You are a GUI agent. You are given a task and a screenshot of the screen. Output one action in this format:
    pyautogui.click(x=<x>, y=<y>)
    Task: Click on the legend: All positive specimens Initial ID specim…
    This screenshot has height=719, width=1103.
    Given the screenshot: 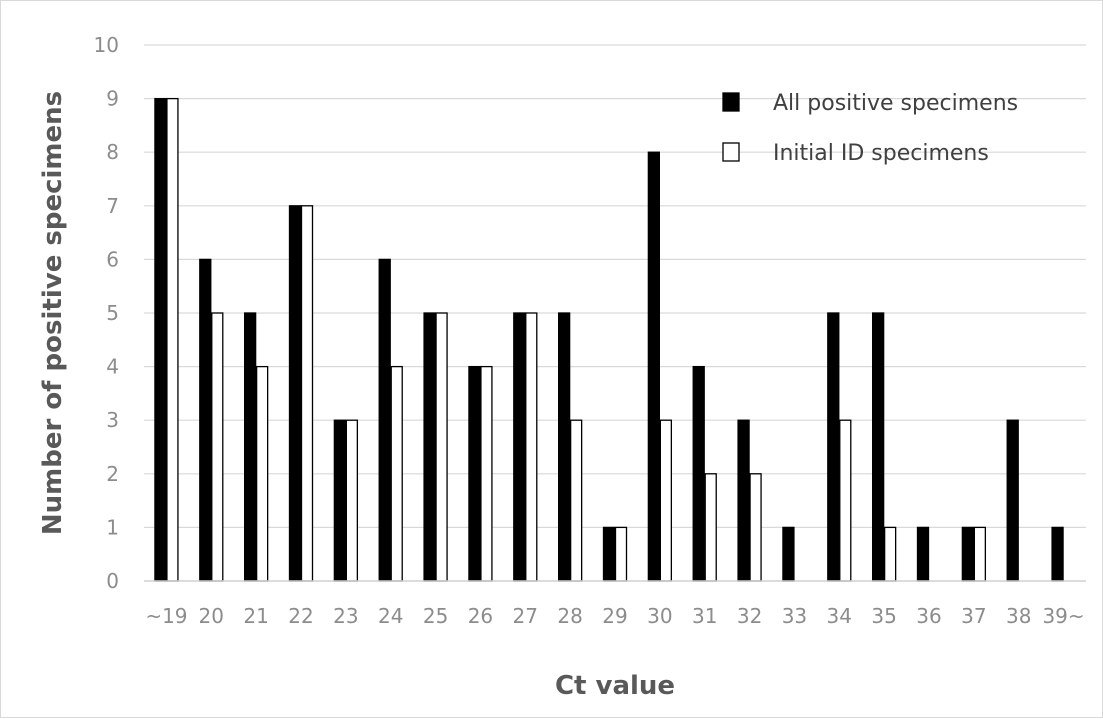 What is the action you would take?
    pyautogui.click(x=870, y=128)
    